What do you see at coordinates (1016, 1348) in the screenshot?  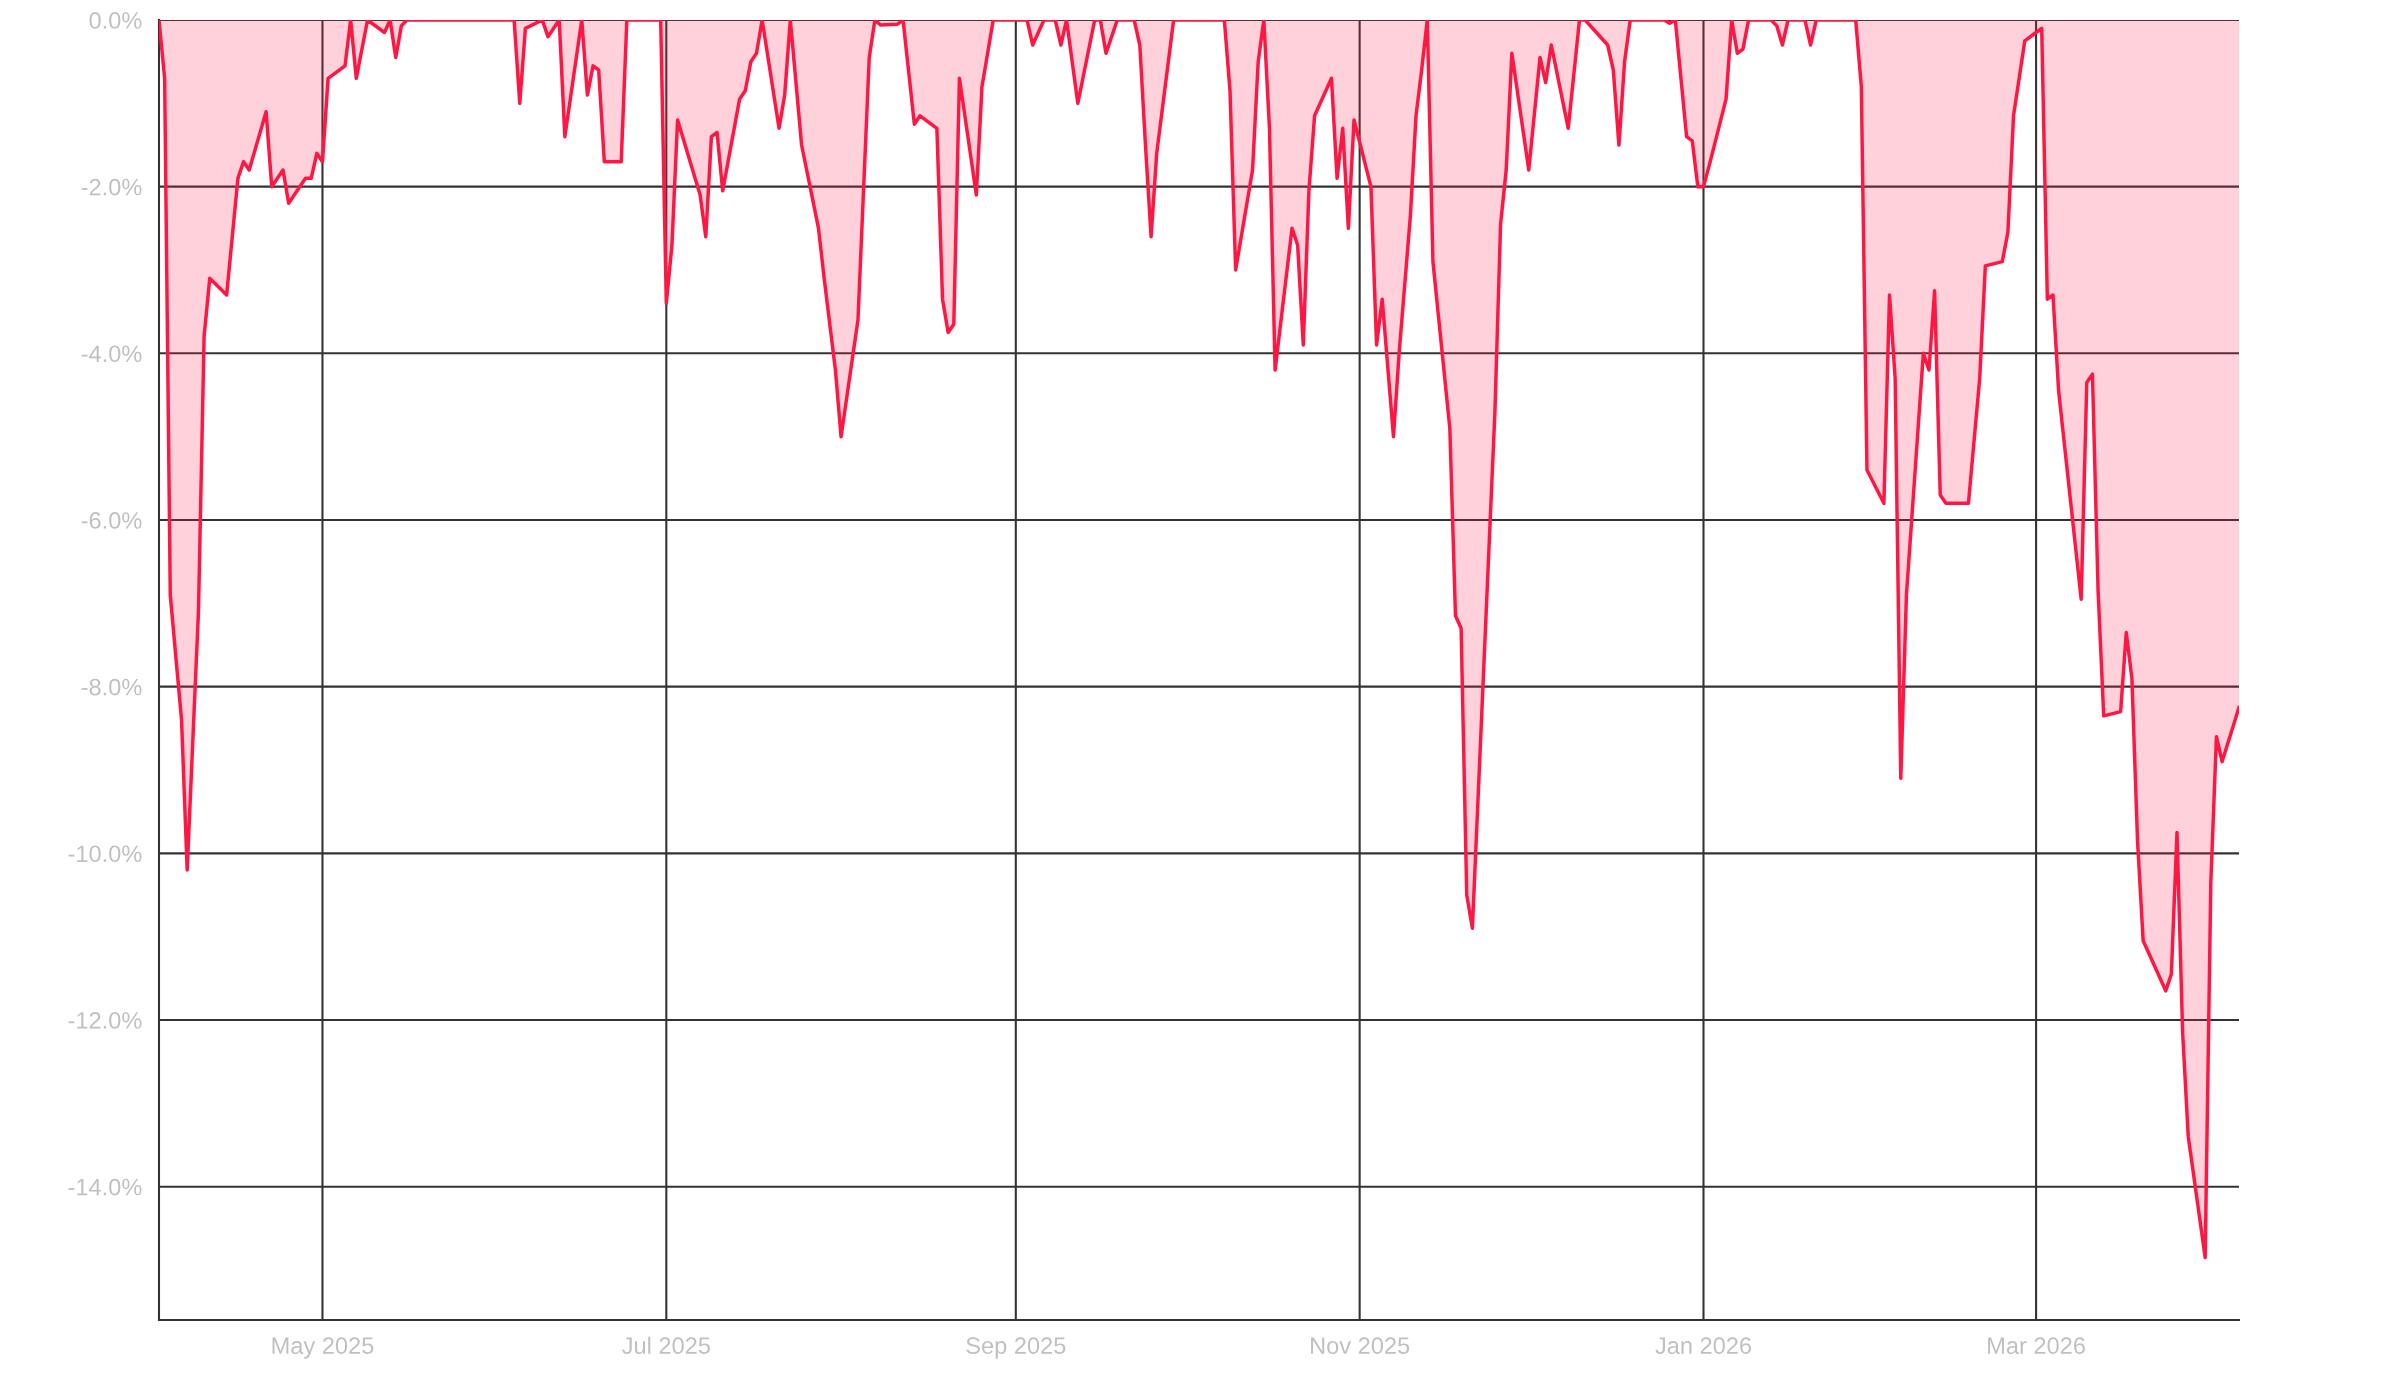 I see `x-tick-label: Sep 2025` at bounding box center [1016, 1348].